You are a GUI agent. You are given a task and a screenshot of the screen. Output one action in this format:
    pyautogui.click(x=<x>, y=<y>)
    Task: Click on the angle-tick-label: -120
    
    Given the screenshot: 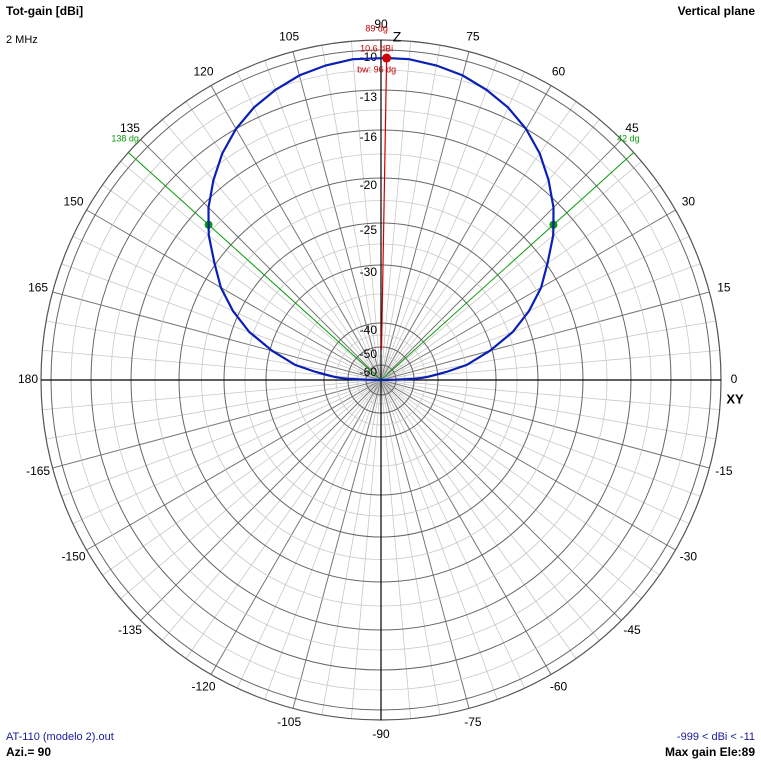 What is the action you would take?
    pyautogui.click(x=203, y=687)
    